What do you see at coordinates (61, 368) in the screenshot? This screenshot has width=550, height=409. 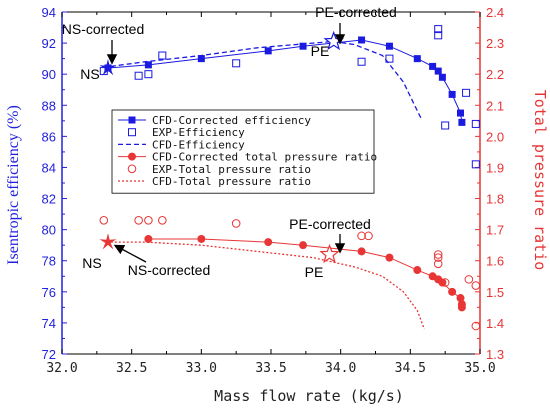 I see `x-tick-label: 32.0` at bounding box center [61, 368].